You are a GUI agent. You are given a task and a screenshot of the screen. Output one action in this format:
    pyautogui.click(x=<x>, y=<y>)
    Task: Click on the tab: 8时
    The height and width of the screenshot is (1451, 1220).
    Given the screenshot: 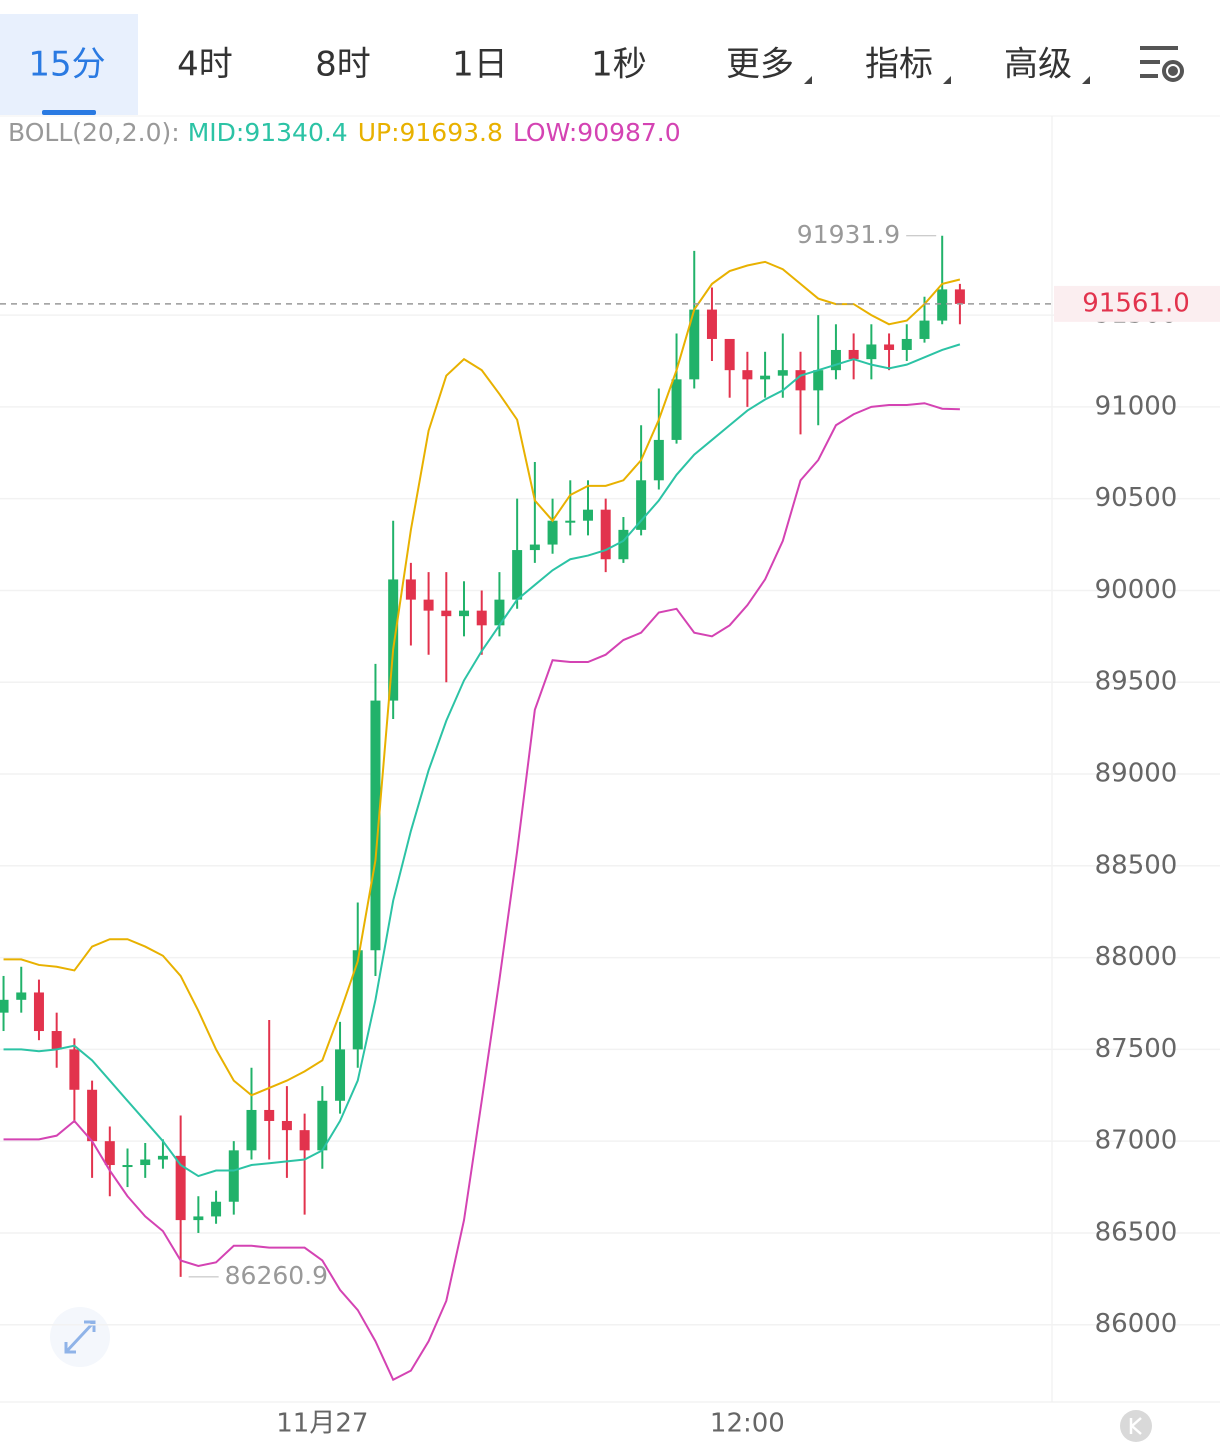 What is the action you would take?
    pyautogui.click(x=343, y=65)
    